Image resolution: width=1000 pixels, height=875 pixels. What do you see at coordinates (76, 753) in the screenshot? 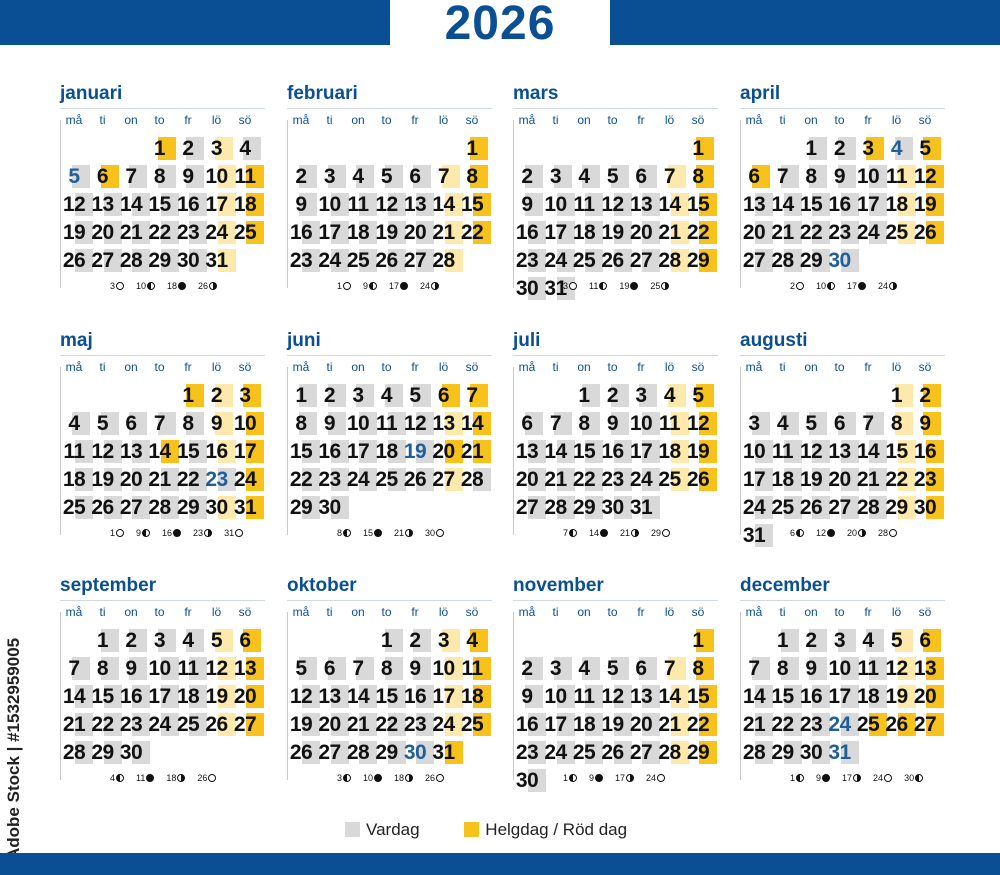
I see `day-cell: 28` at bounding box center [76, 753].